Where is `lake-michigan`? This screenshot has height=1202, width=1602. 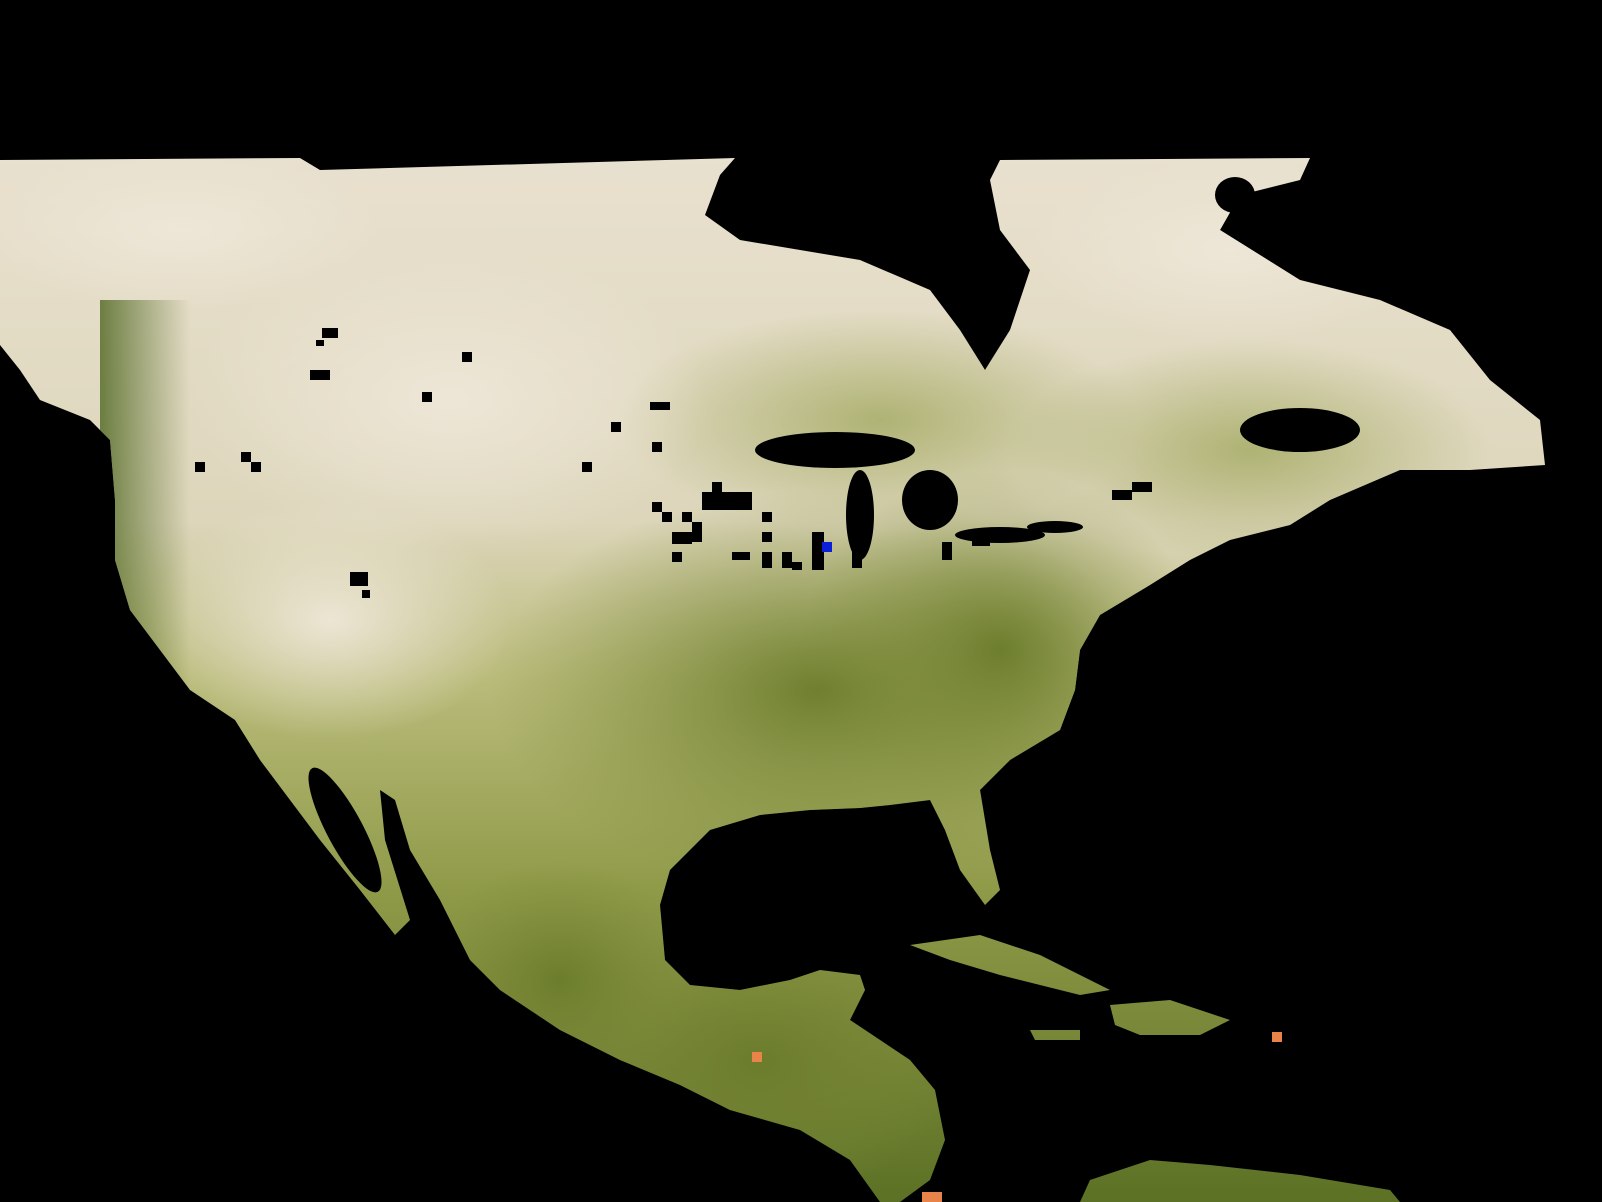 lake-michigan is located at coordinates (860, 515).